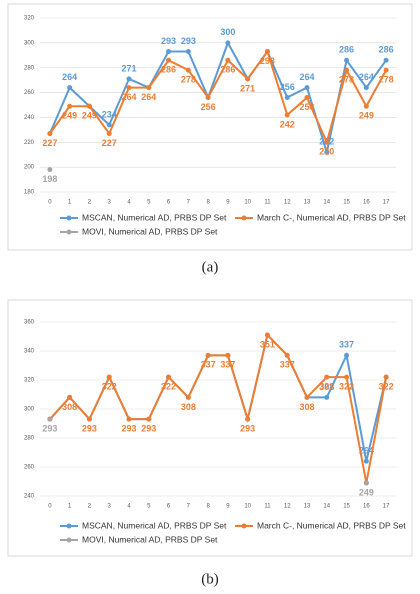 This screenshot has height=594, width=420. I want to click on y-tick-label: 300, so click(29, 410).